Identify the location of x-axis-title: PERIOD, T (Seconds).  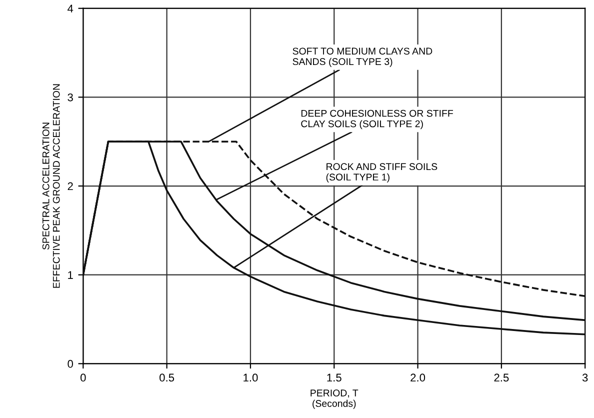
(334, 399).